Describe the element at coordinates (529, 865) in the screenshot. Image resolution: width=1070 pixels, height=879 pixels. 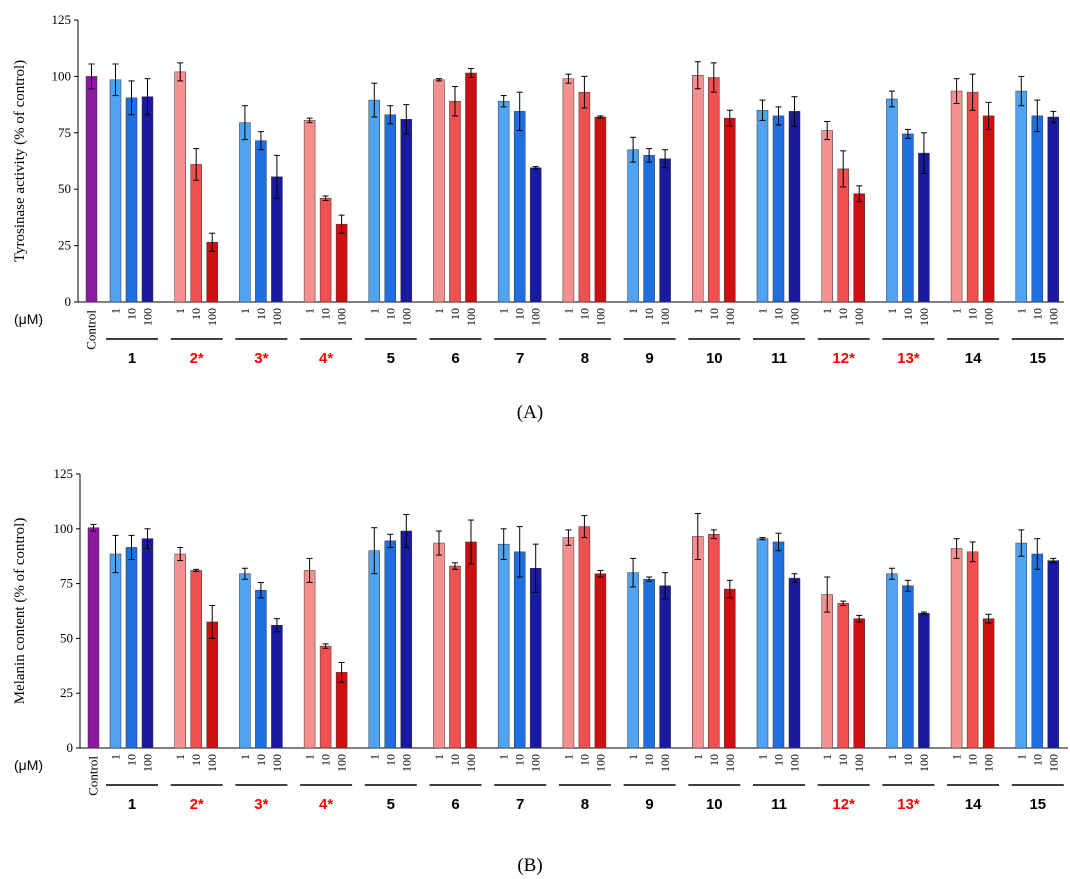
I see `panel-label-b: (B)` at that location.